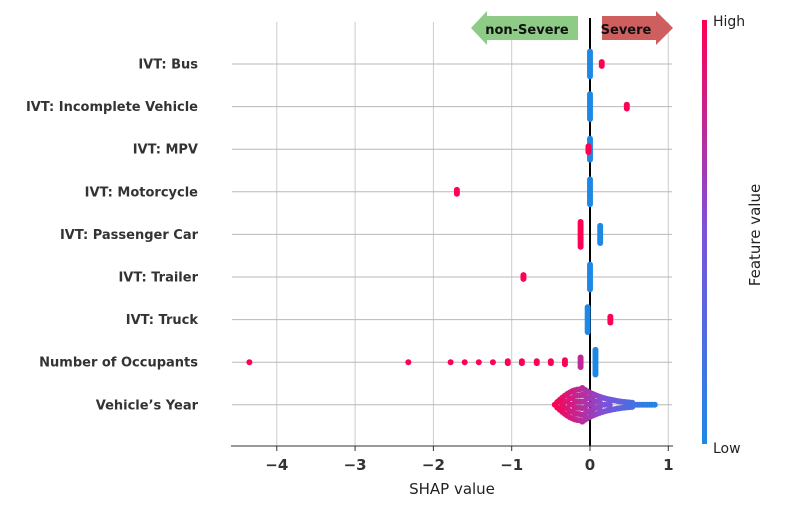 The image size is (800, 509). What do you see at coordinates (112, 107) in the screenshot?
I see `feature-label: IVT: Incomplete Vehicle` at bounding box center [112, 107].